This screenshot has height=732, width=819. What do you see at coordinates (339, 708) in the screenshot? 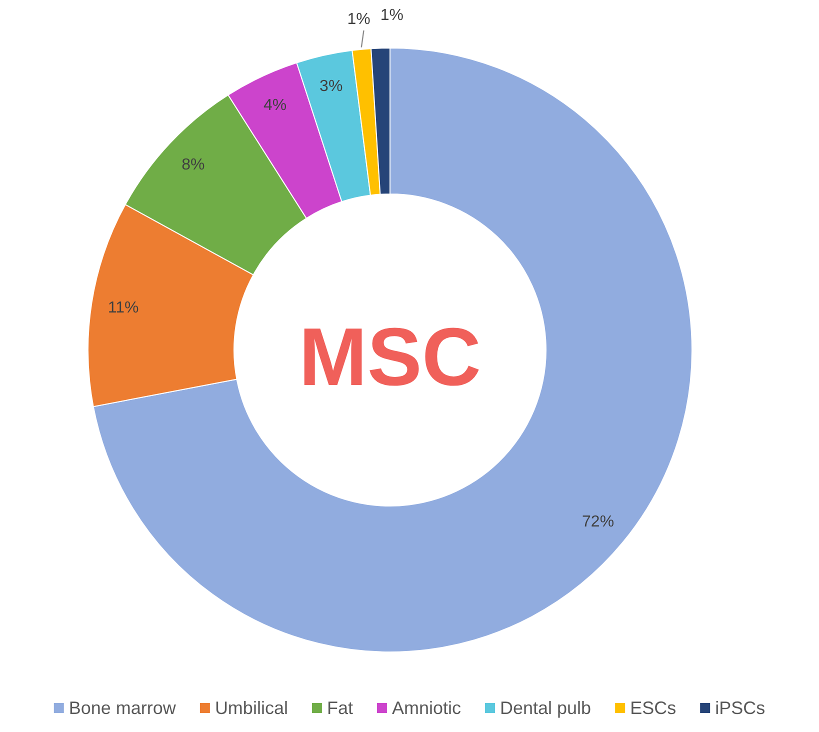
I see `legend-label: Fat` at bounding box center [339, 708].